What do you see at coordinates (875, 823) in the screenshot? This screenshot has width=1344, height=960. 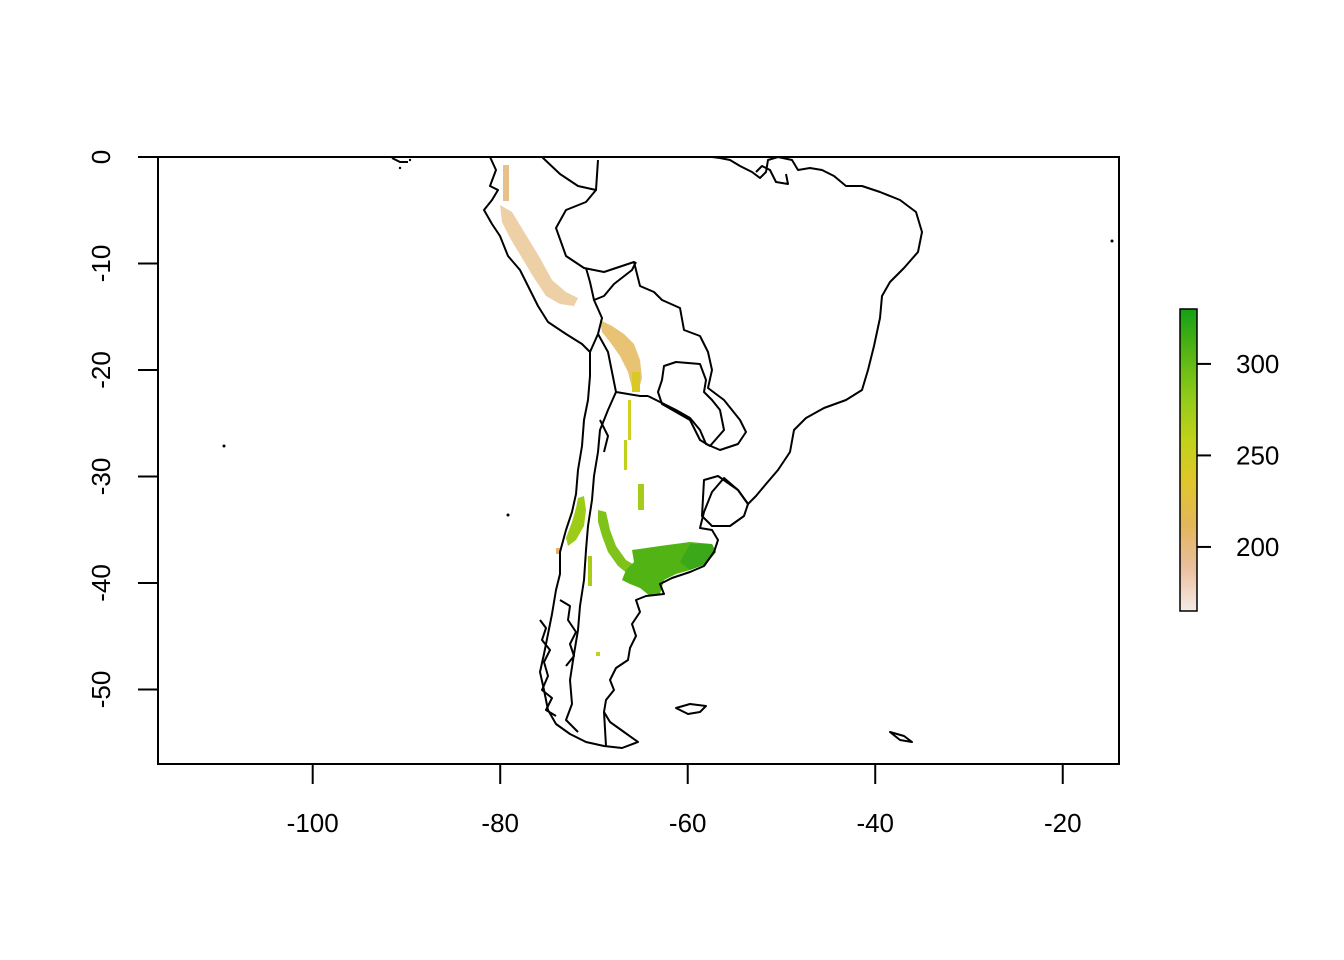 I see `x-tick-label: -40` at bounding box center [875, 823].